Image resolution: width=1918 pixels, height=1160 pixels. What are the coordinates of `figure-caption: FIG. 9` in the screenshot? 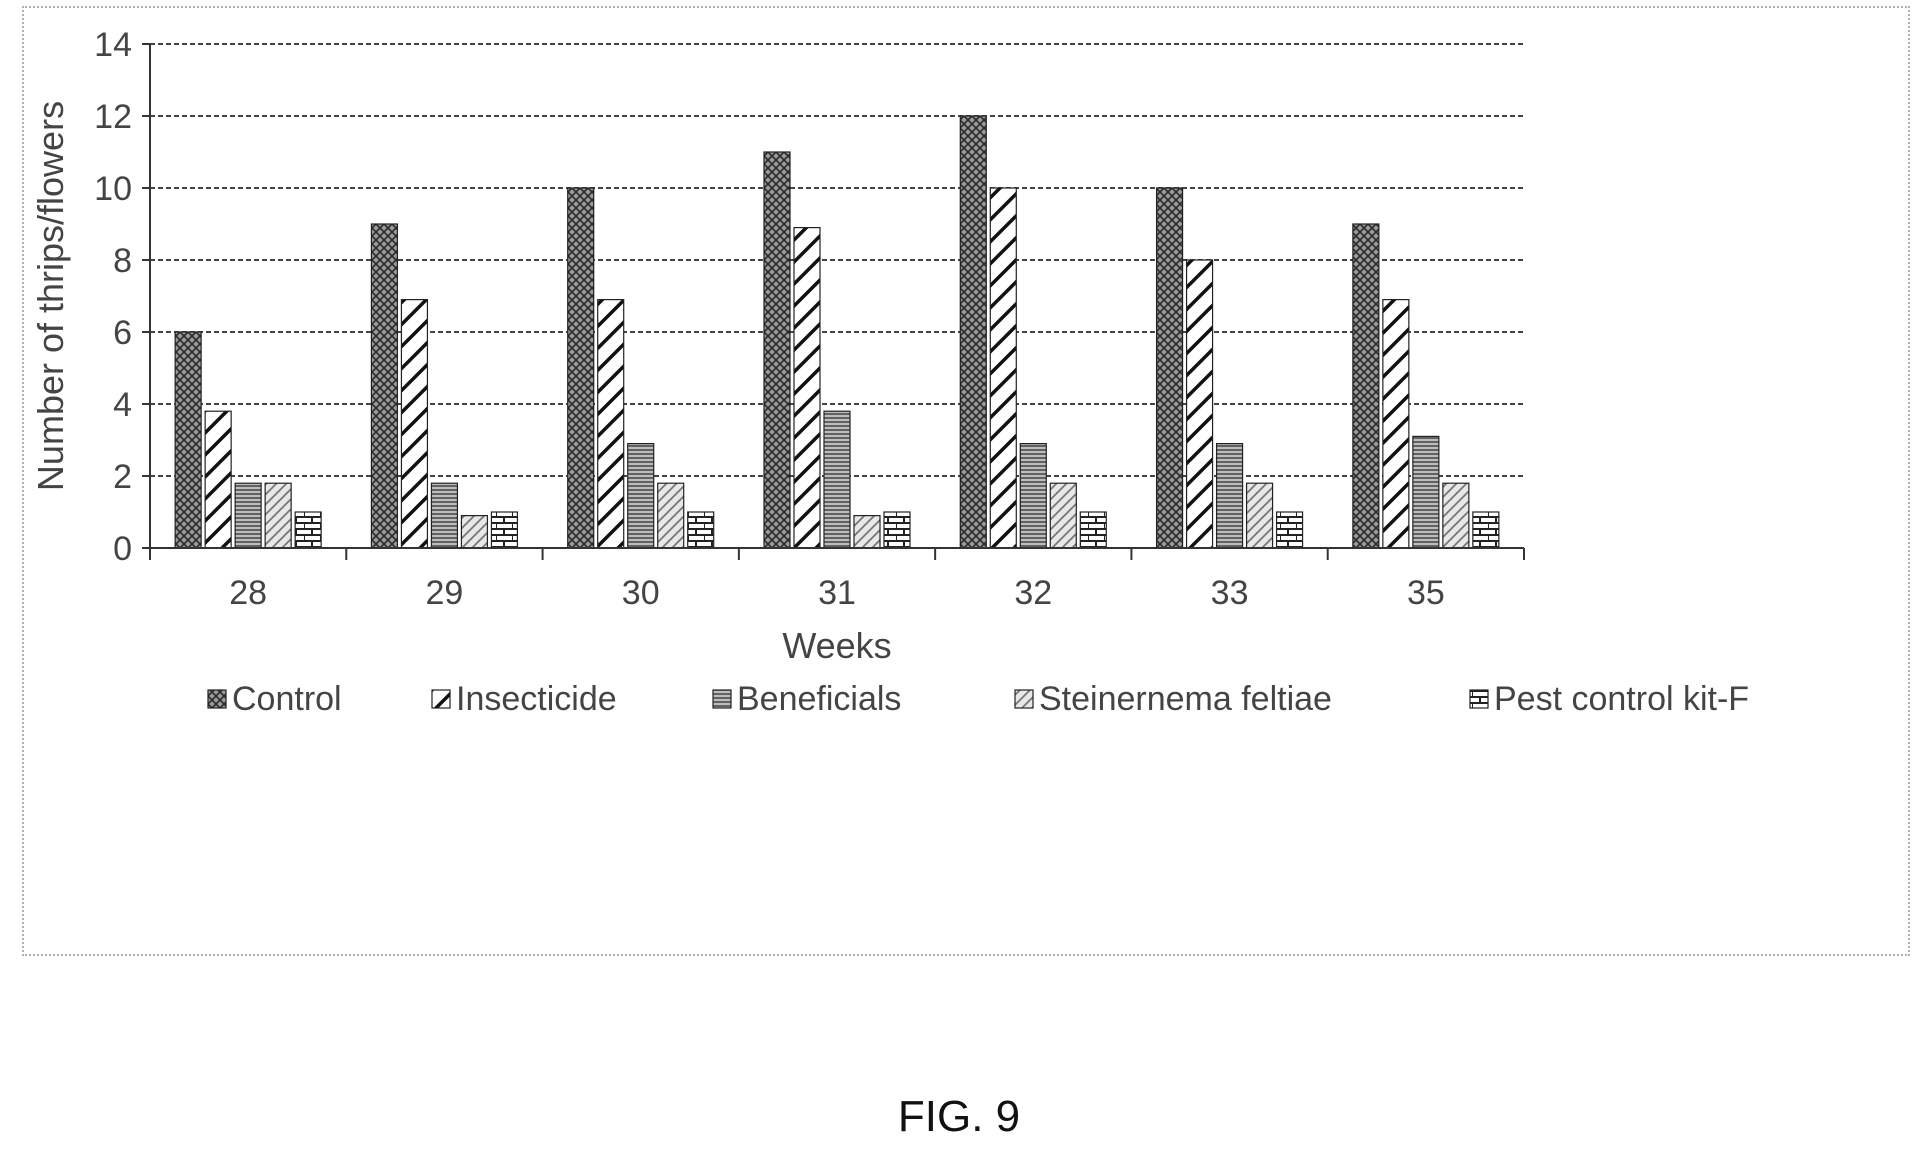 It's located at (959, 1116).